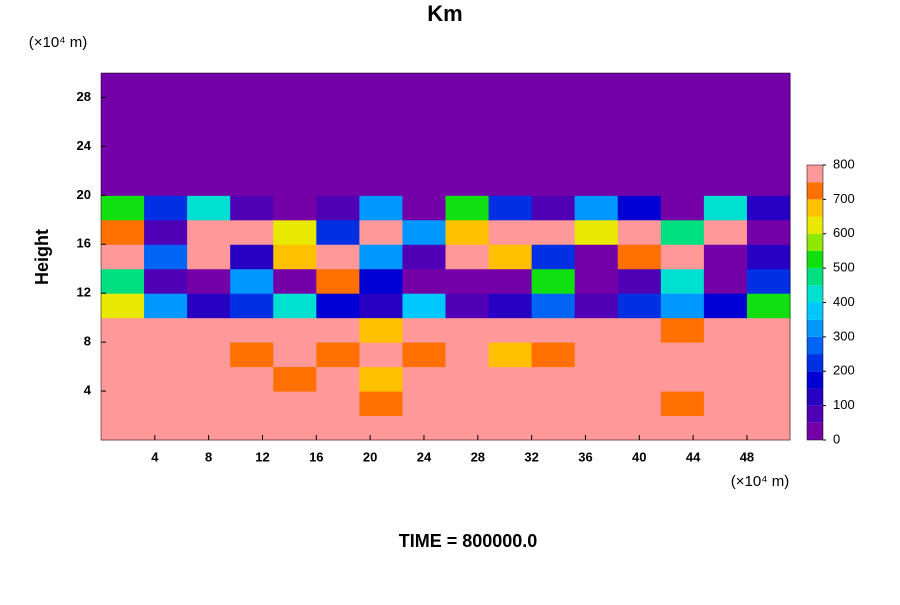  Describe the element at coordinates (585, 456) in the screenshot. I see `x-tick-label: 36` at that location.